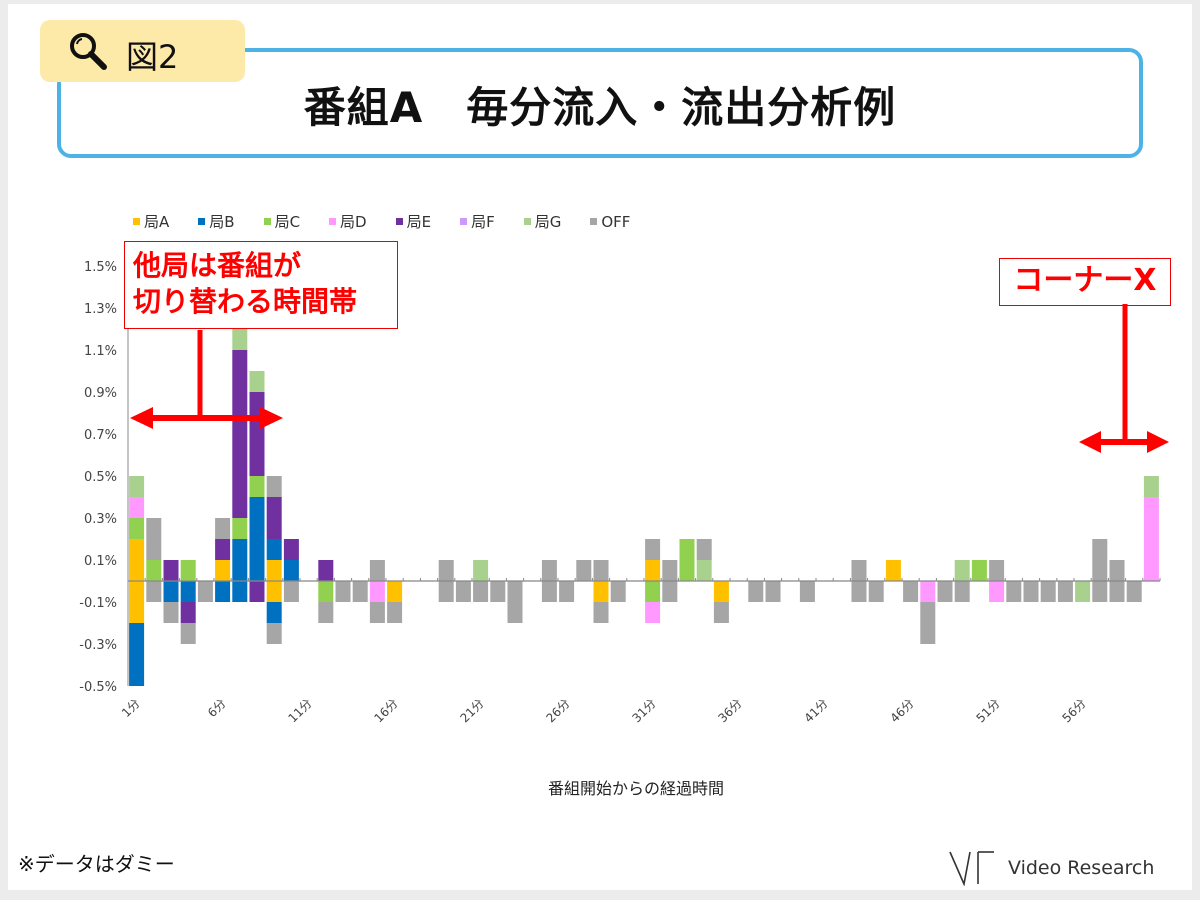 Image resolution: width=1200 pixels, height=900 pixels. I want to click on bar-segment-off-min2, so click(154, 539).